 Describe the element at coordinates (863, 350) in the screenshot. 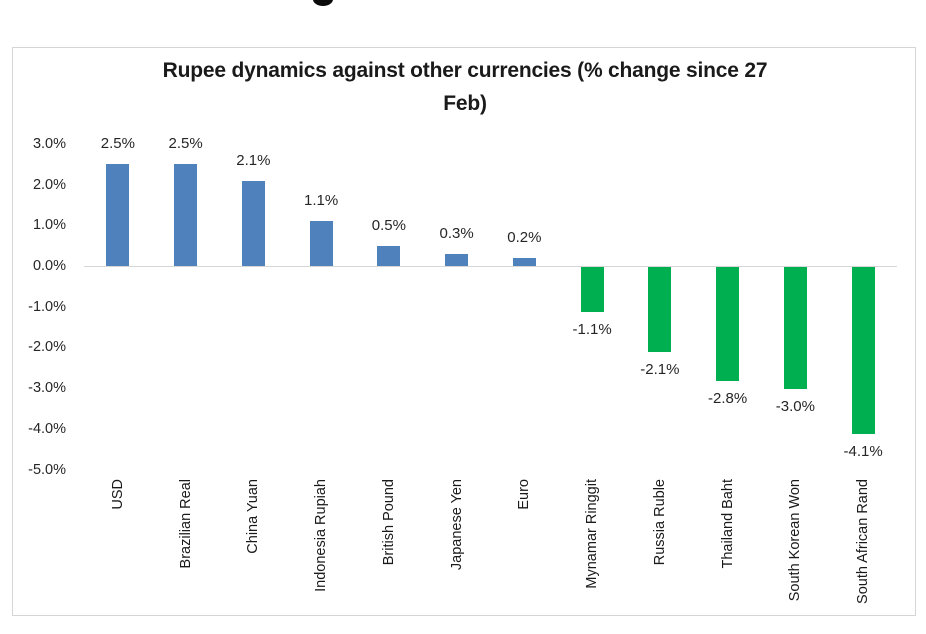

I see `bar-south-african-rand` at that location.